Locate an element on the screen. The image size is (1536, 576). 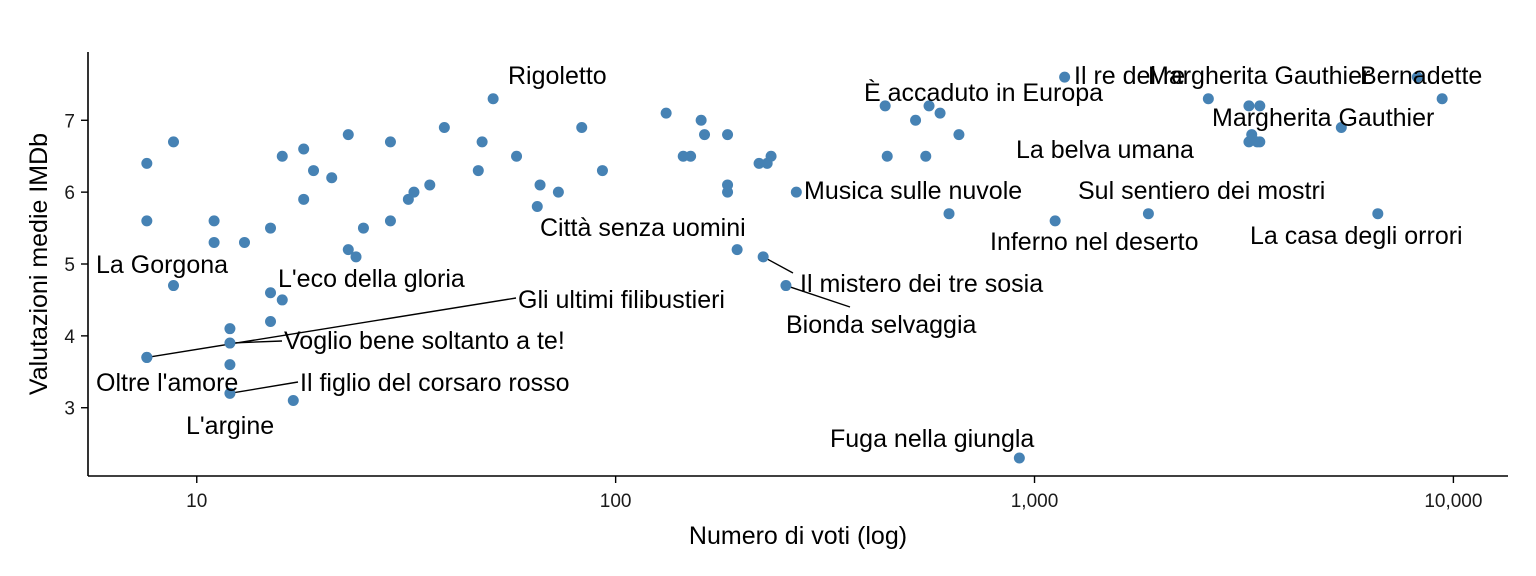
x-tick-label: 100 is located at coordinates (616, 501).